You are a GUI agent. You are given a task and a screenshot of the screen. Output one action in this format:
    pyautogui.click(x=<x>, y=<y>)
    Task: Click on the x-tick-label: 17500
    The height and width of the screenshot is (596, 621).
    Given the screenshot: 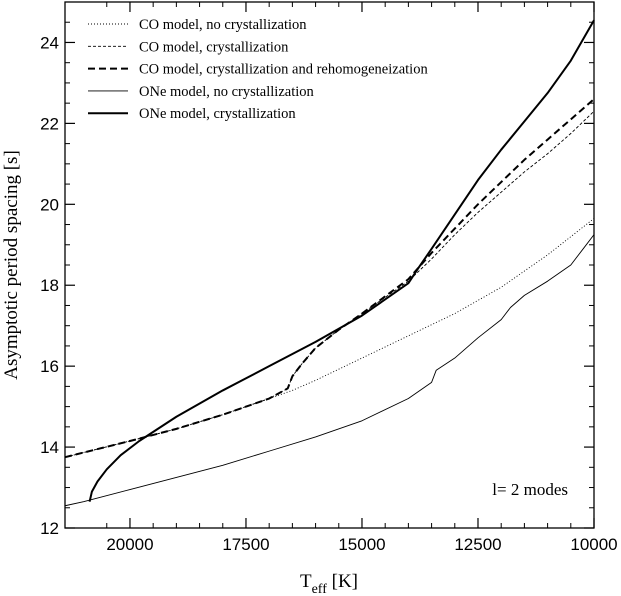 What is the action you would take?
    pyautogui.click(x=245, y=544)
    